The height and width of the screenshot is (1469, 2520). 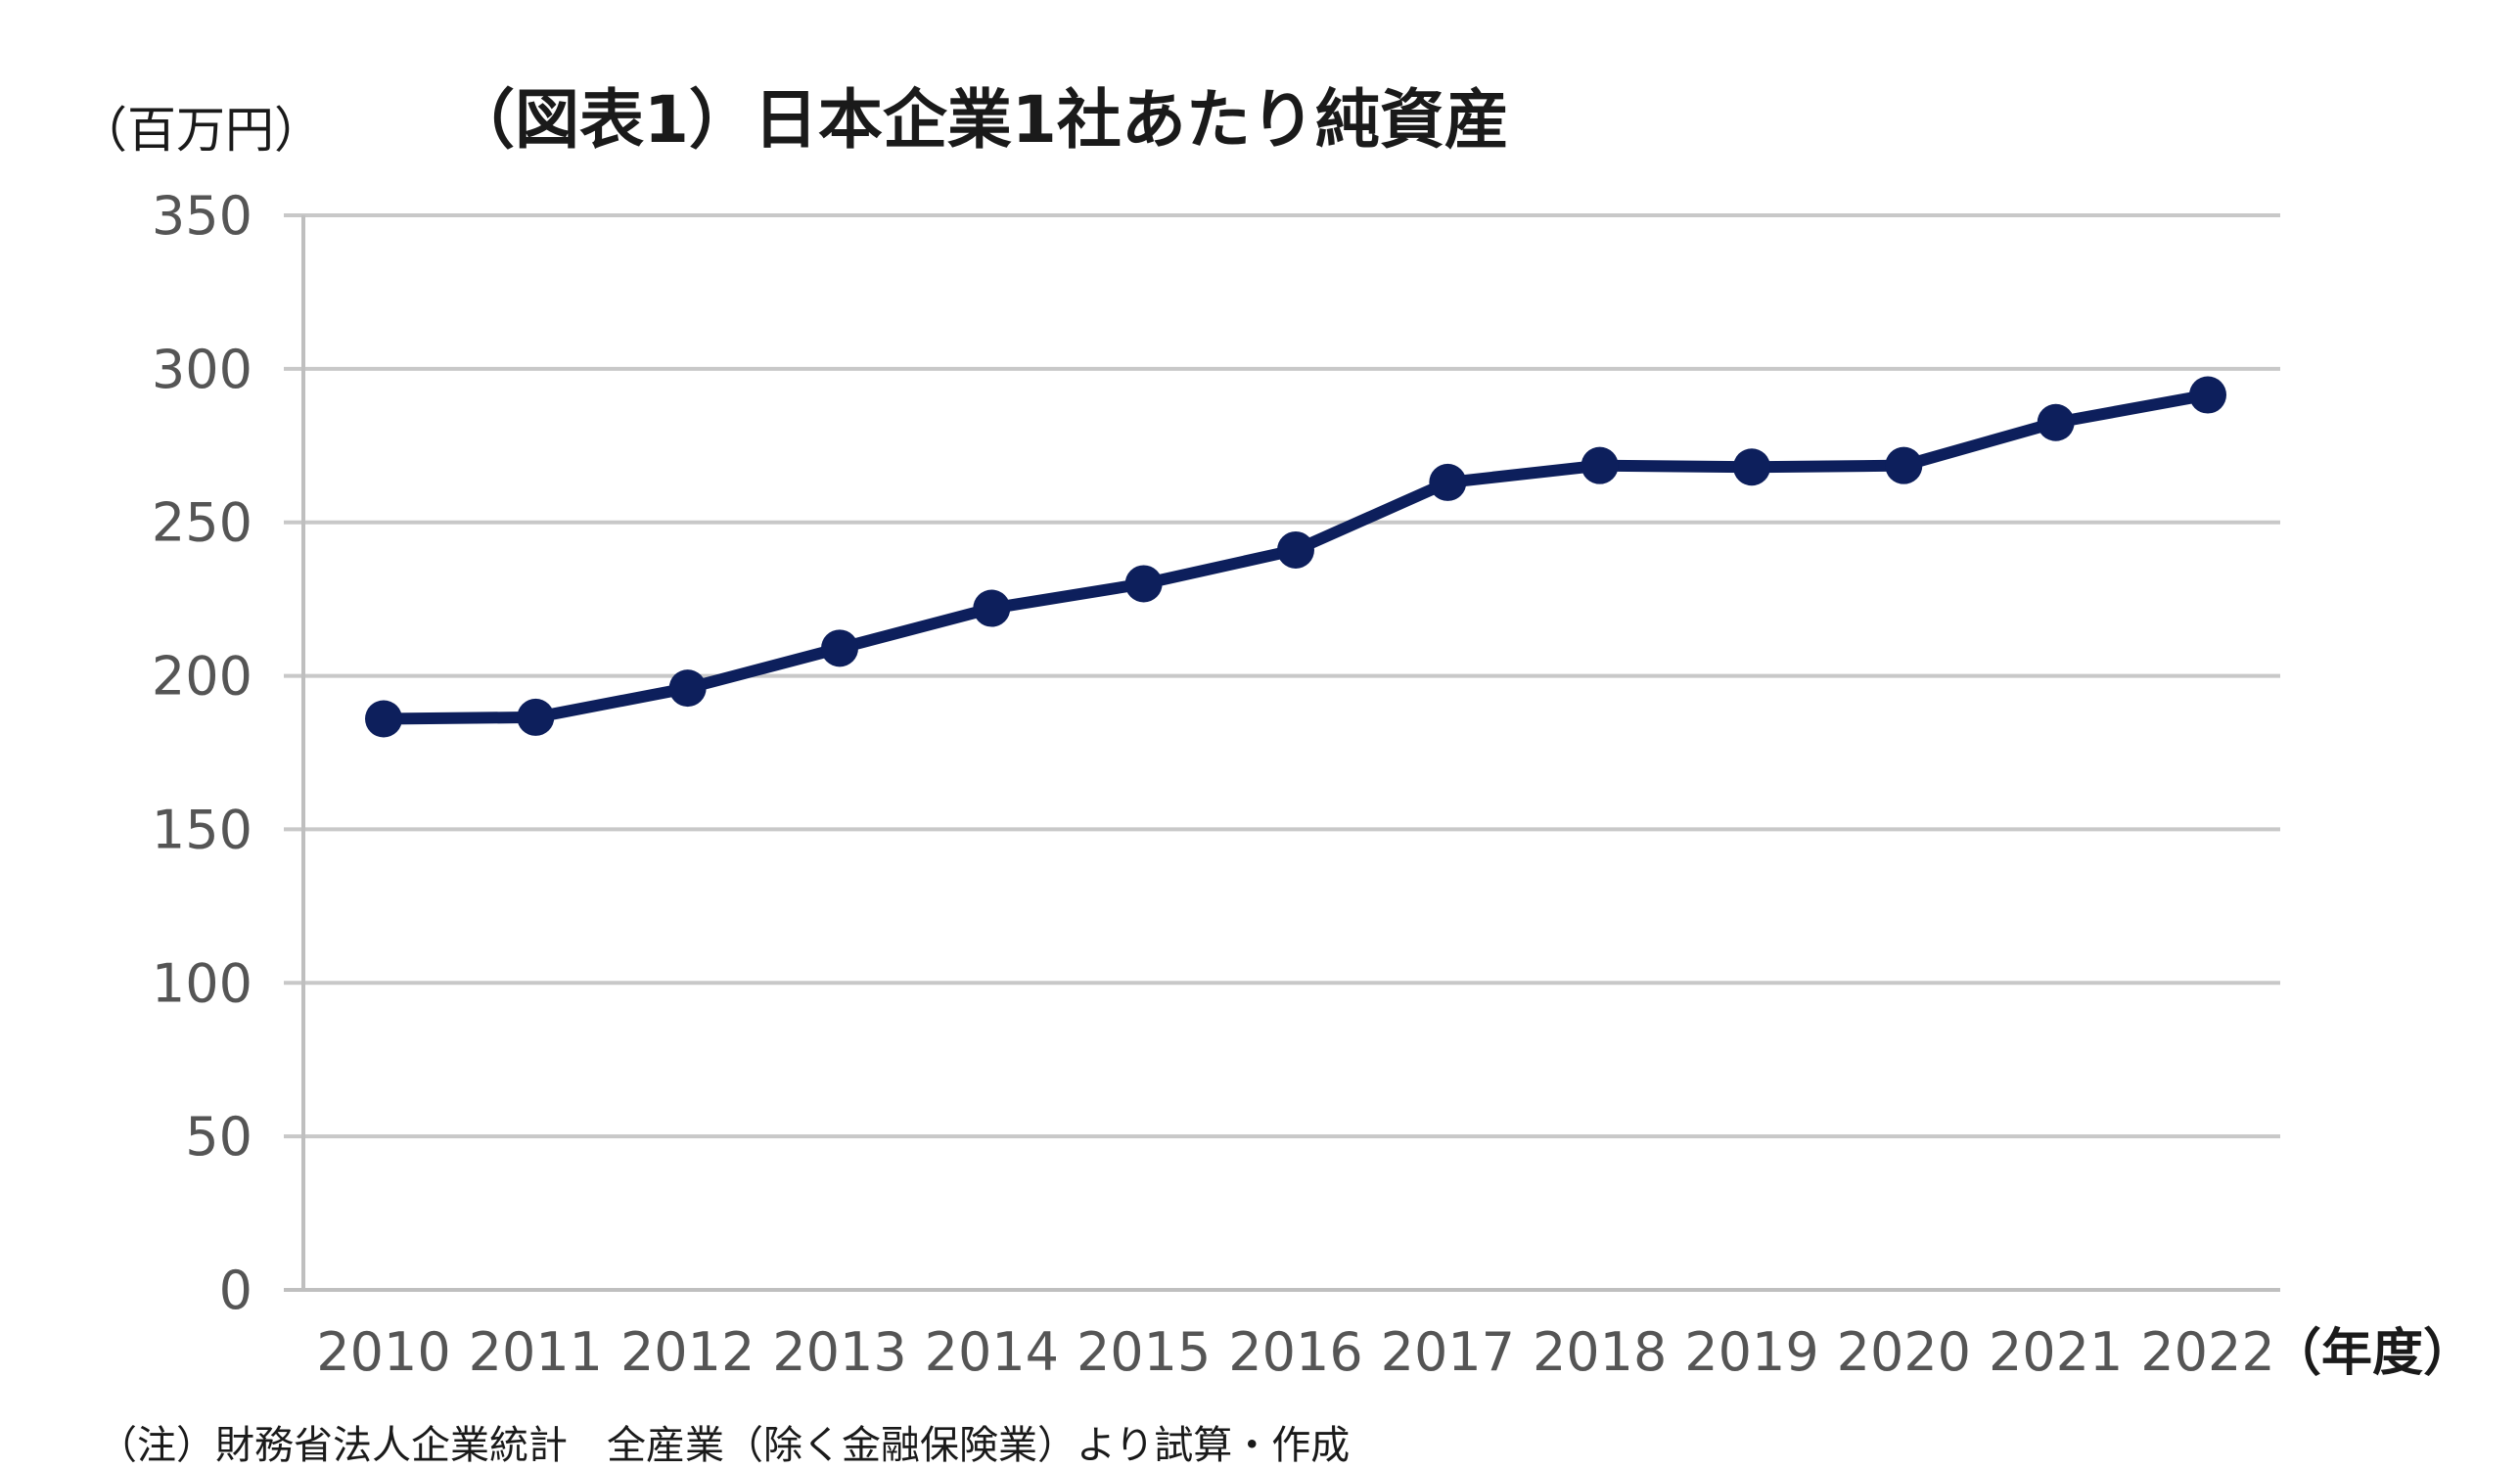 What do you see at coordinates (992, 1352) in the screenshot?
I see `x-tick-label: 2014` at bounding box center [992, 1352].